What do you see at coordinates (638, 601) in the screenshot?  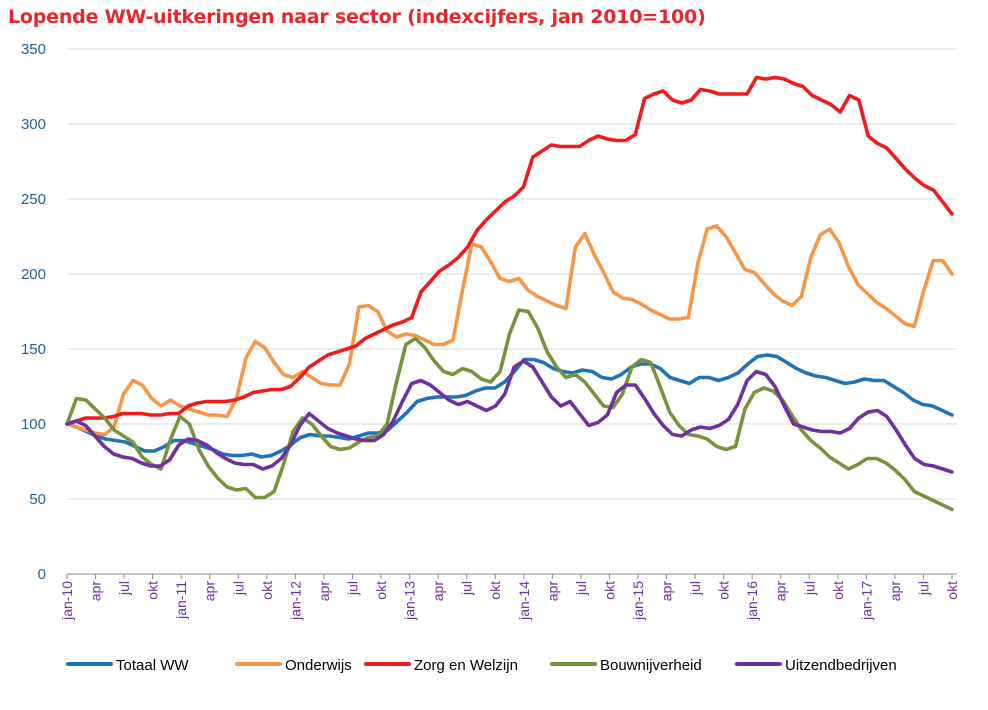 I see `x-tick-label: jan-15` at bounding box center [638, 601].